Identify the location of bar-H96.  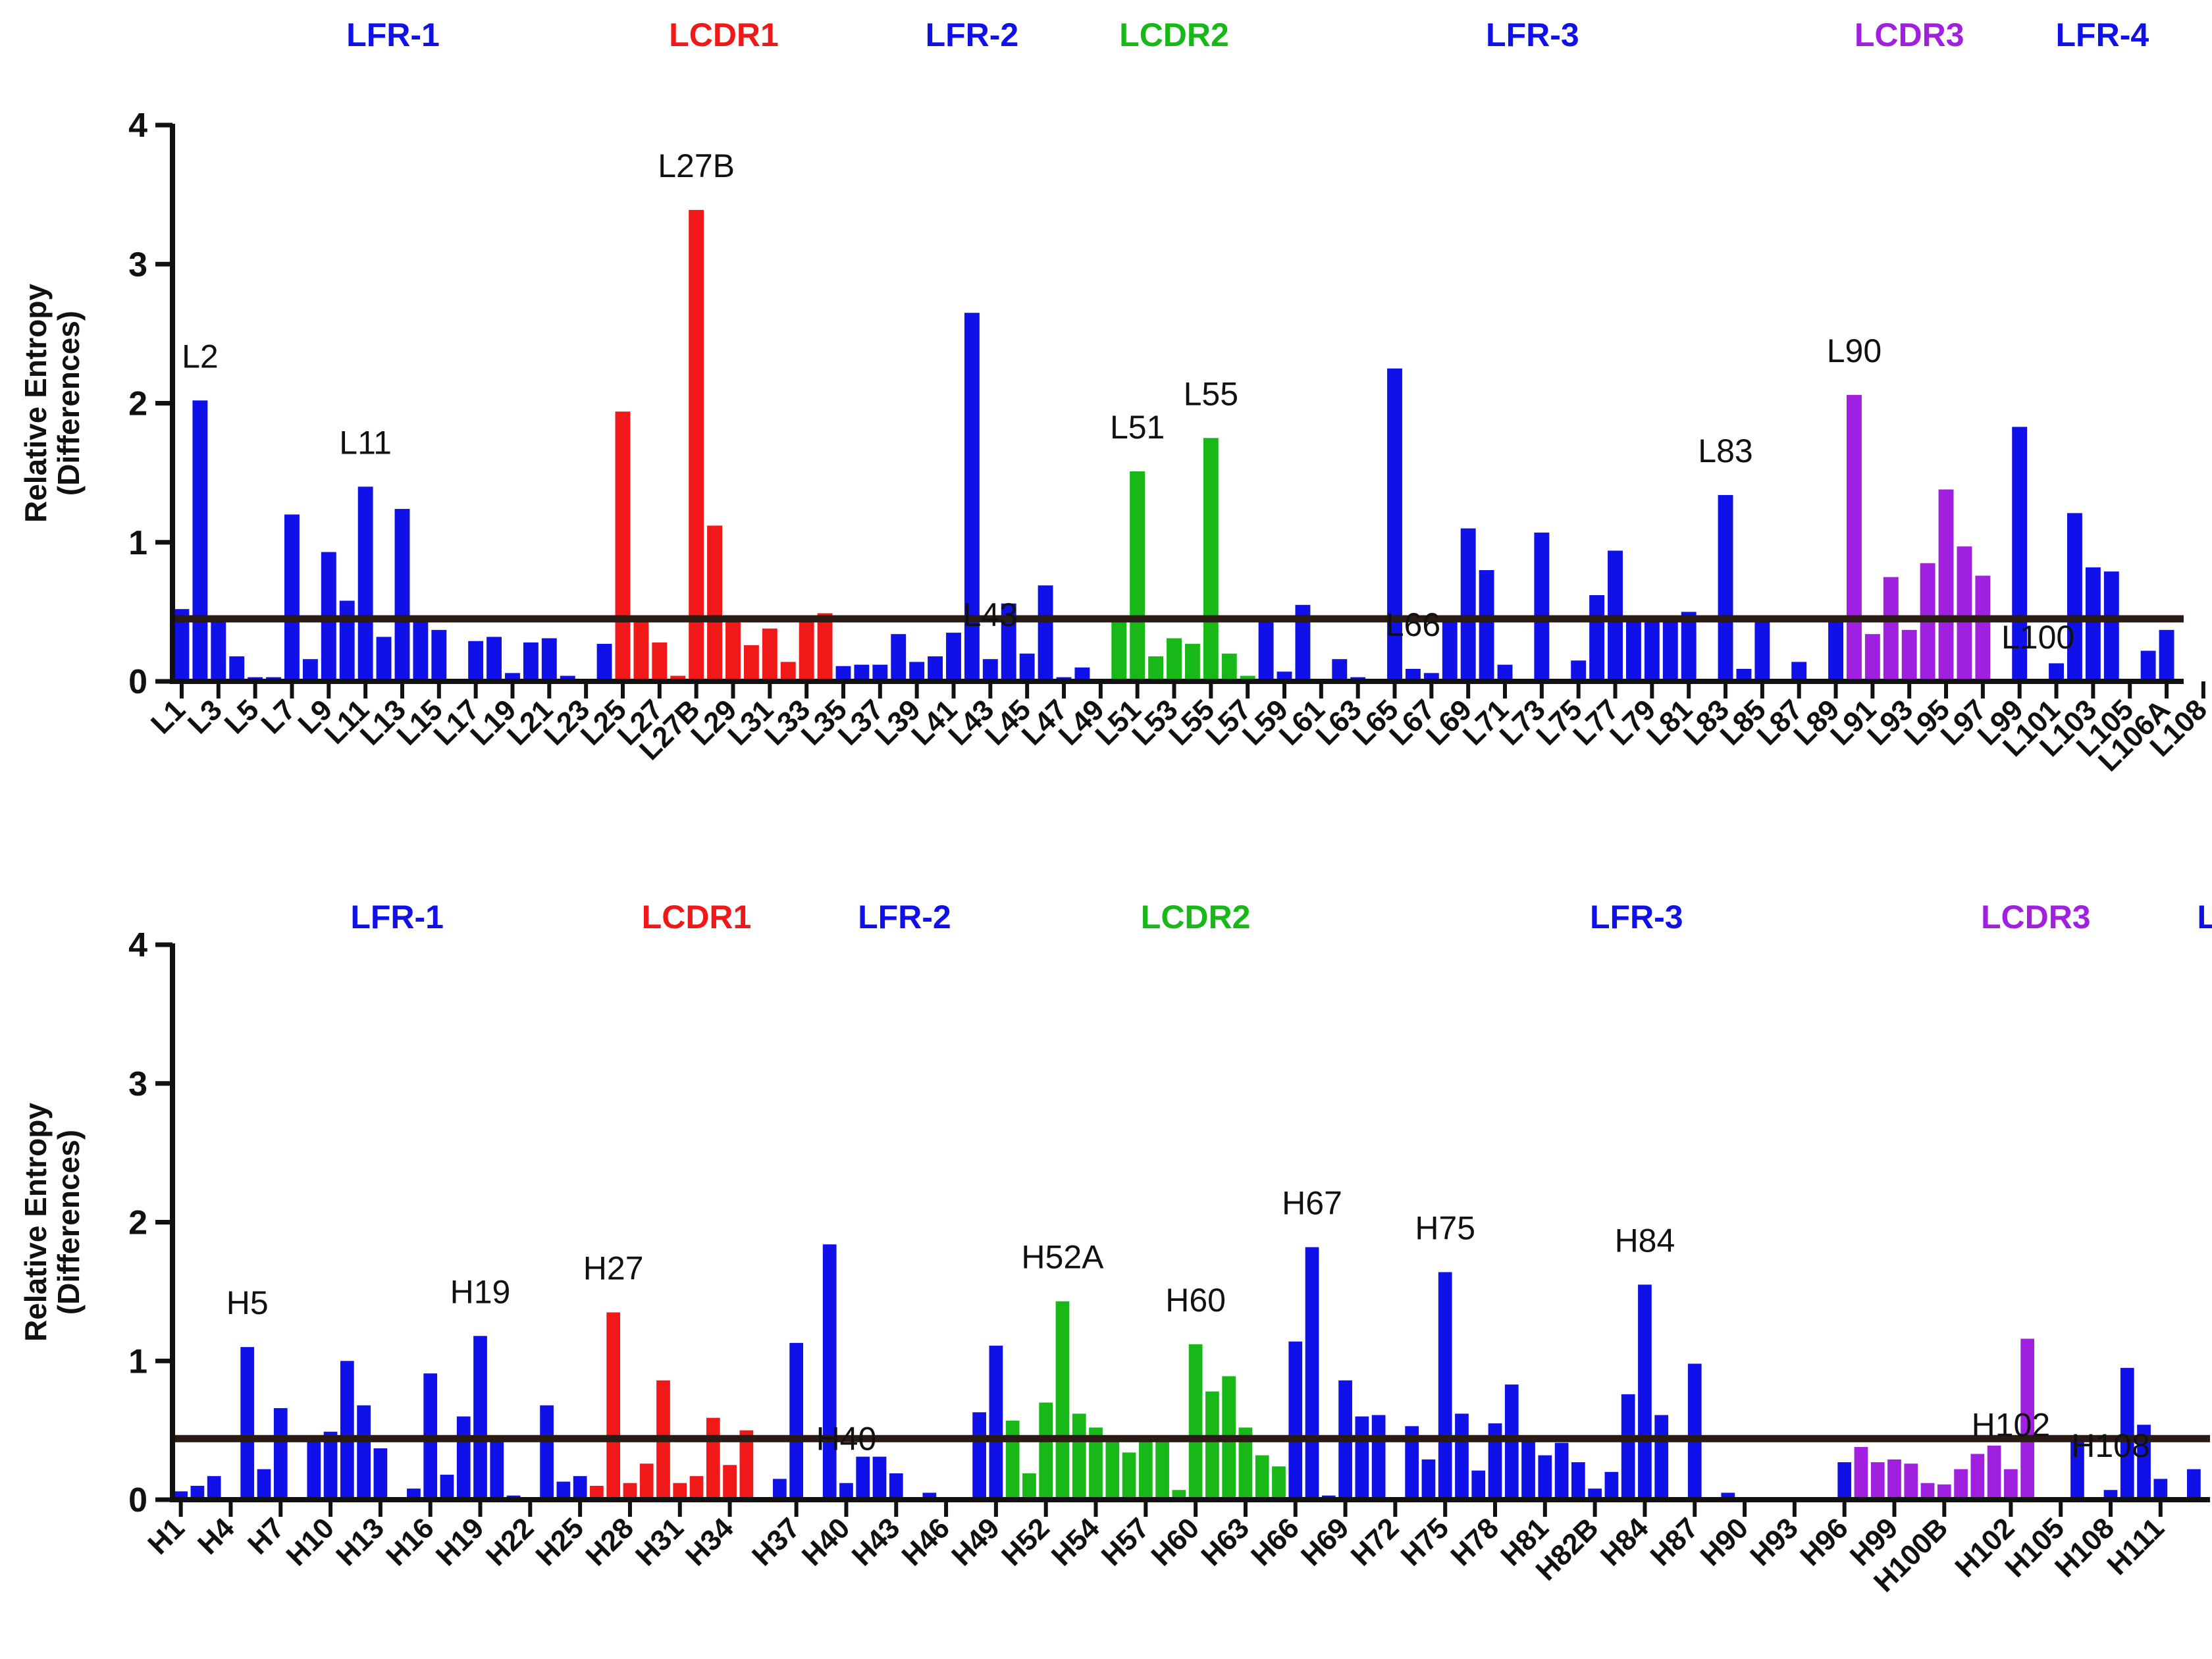
(1844, 1481).